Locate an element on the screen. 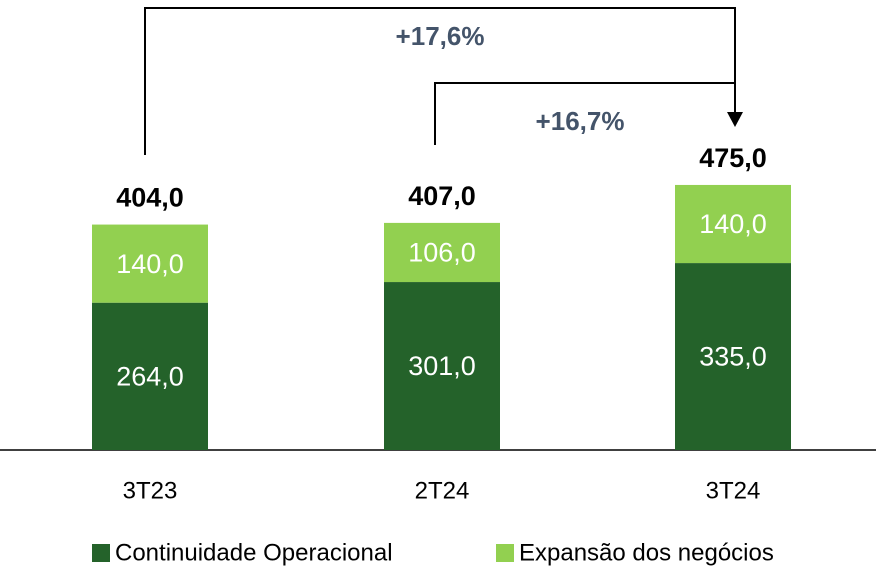 Image resolution: width=876 pixels, height=568 pixels. annotation: +17,6% is located at coordinates (440, 36).